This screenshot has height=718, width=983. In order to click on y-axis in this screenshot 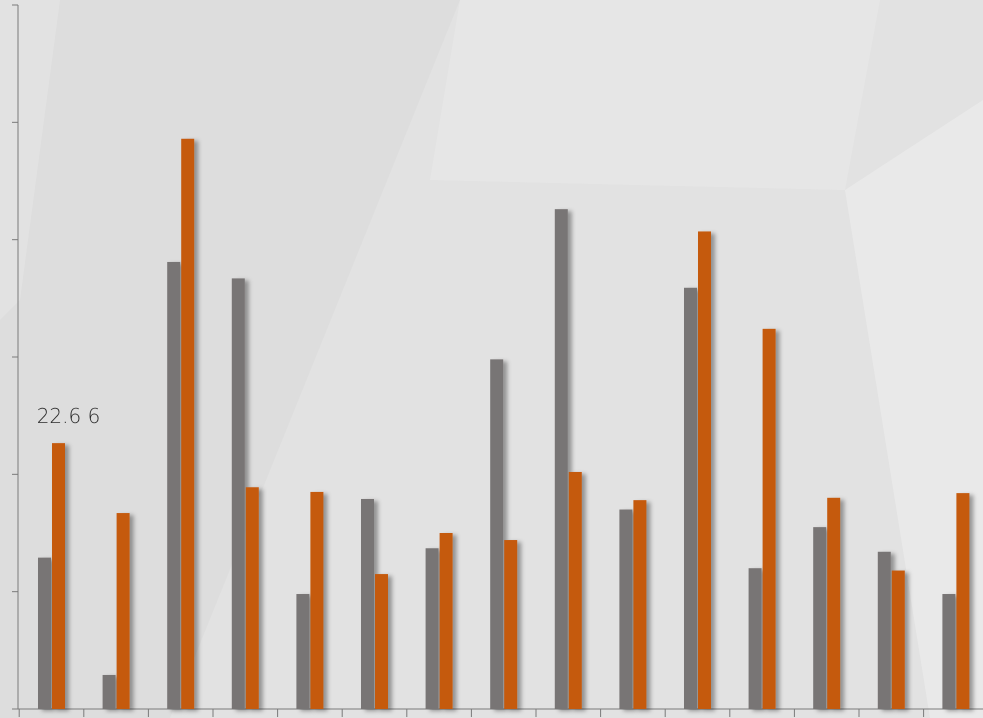, I will do `click(15, 357)`.